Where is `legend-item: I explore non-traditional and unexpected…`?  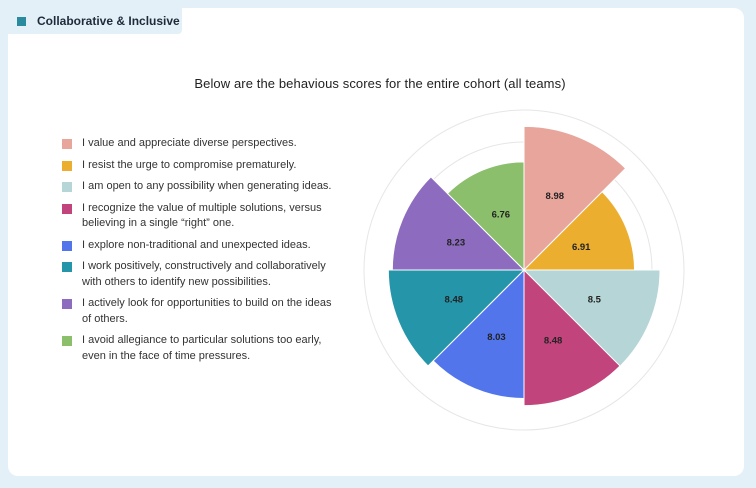 legend-item: I explore non-traditional and unexpected… is located at coordinates (202, 246).